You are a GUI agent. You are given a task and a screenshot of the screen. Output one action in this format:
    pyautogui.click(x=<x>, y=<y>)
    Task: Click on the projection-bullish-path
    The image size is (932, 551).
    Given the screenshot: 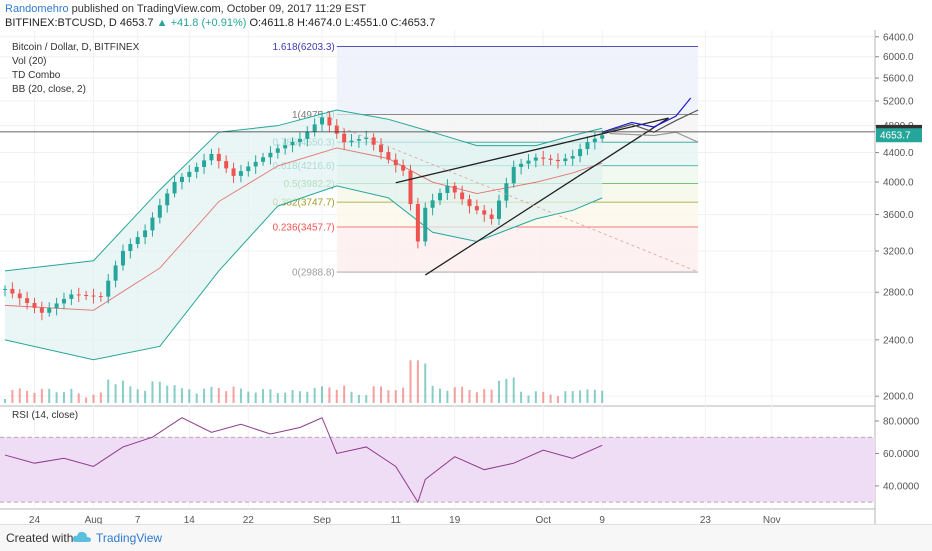 What is the action you would take?
    pyautogui.click(x=647, y=115)
    